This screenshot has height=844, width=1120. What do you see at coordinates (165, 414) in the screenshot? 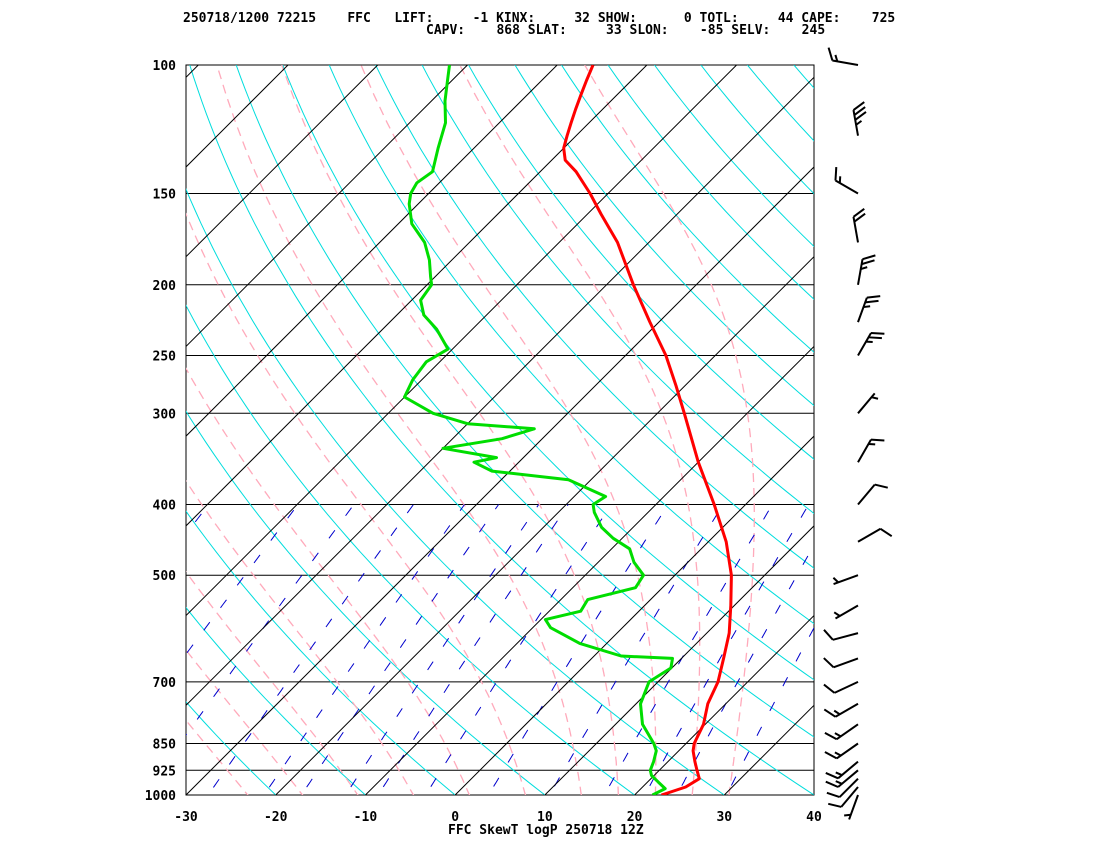
I see `isobar-label: 300` at bounding box center [165, 414].